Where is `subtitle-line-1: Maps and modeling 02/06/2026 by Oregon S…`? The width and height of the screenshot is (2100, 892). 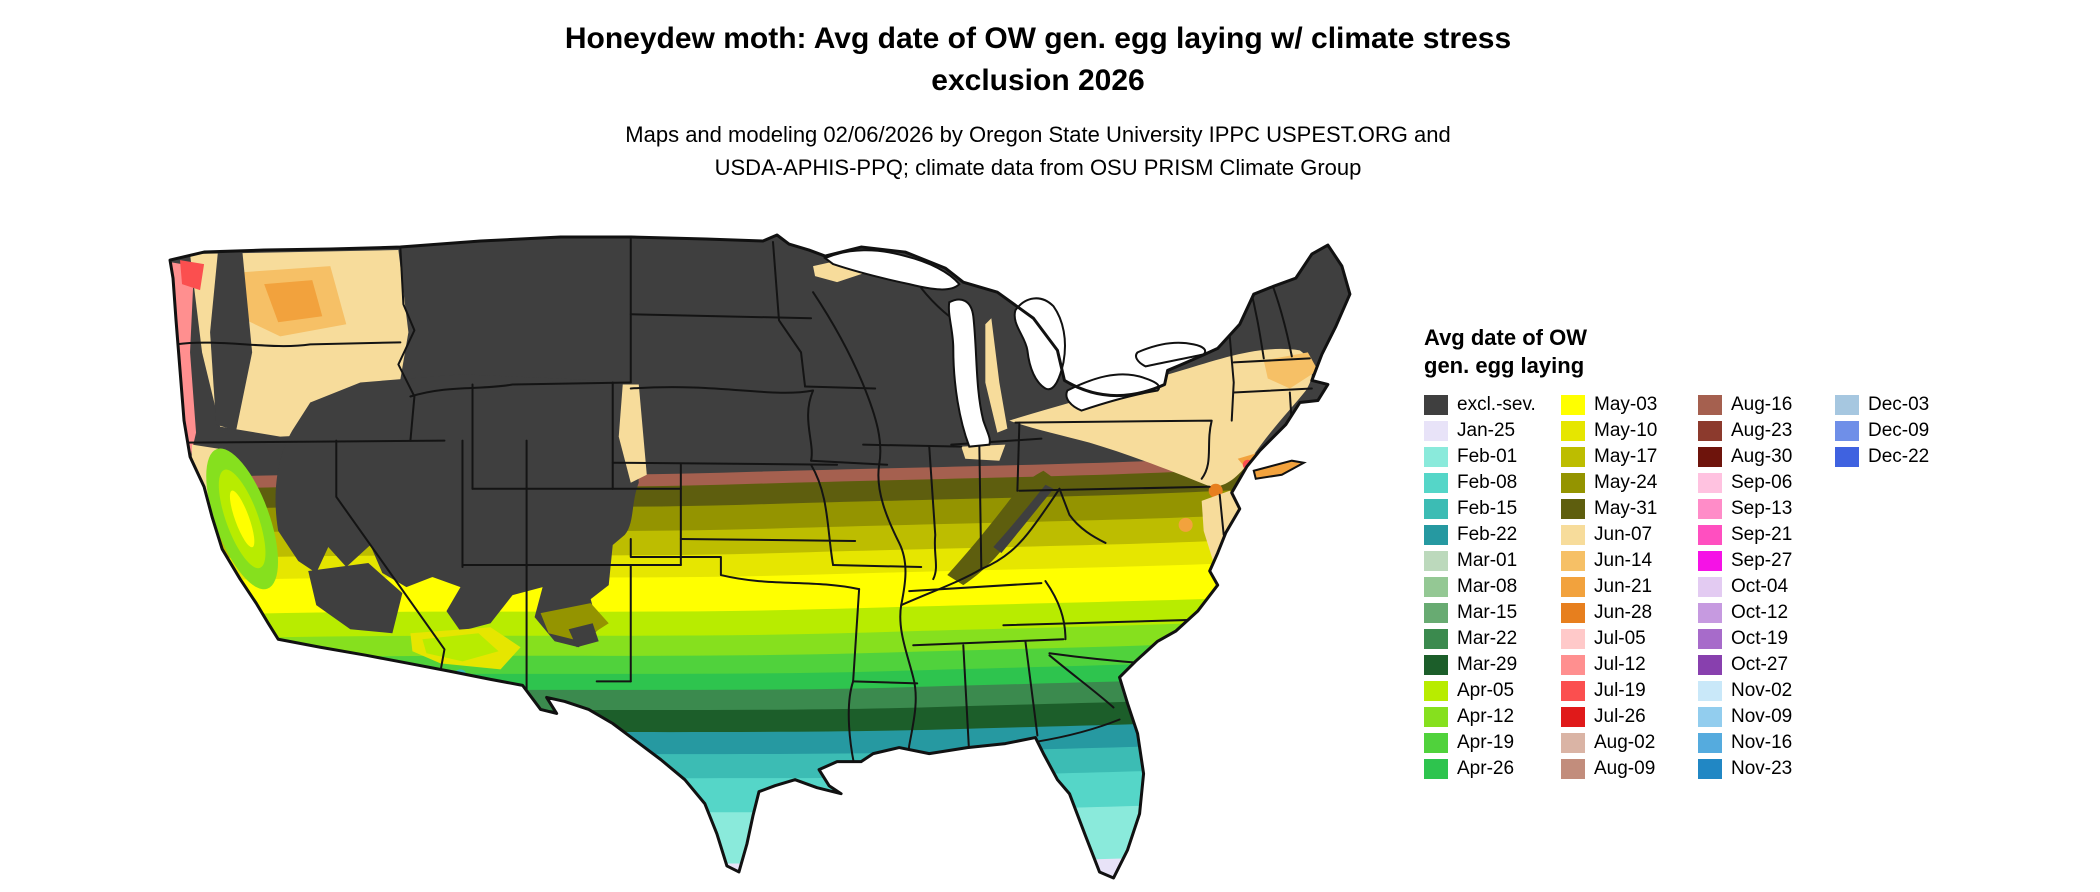
subtitle-line-1: Maps and modeling 02/06/2026 by Oregon S… is located at coordinates (1038, 134).